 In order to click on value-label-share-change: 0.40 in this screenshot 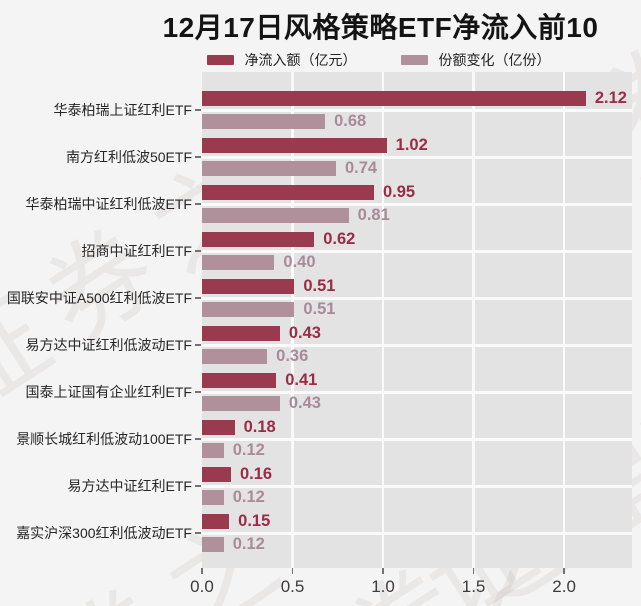, I will do `click(299, 262)`.